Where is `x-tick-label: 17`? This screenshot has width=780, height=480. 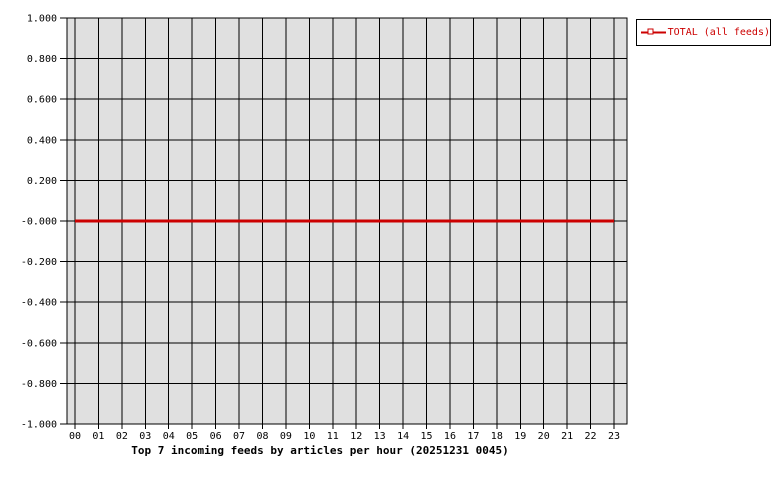
x-tick-label: 17 is located at coordinates (473, 436).